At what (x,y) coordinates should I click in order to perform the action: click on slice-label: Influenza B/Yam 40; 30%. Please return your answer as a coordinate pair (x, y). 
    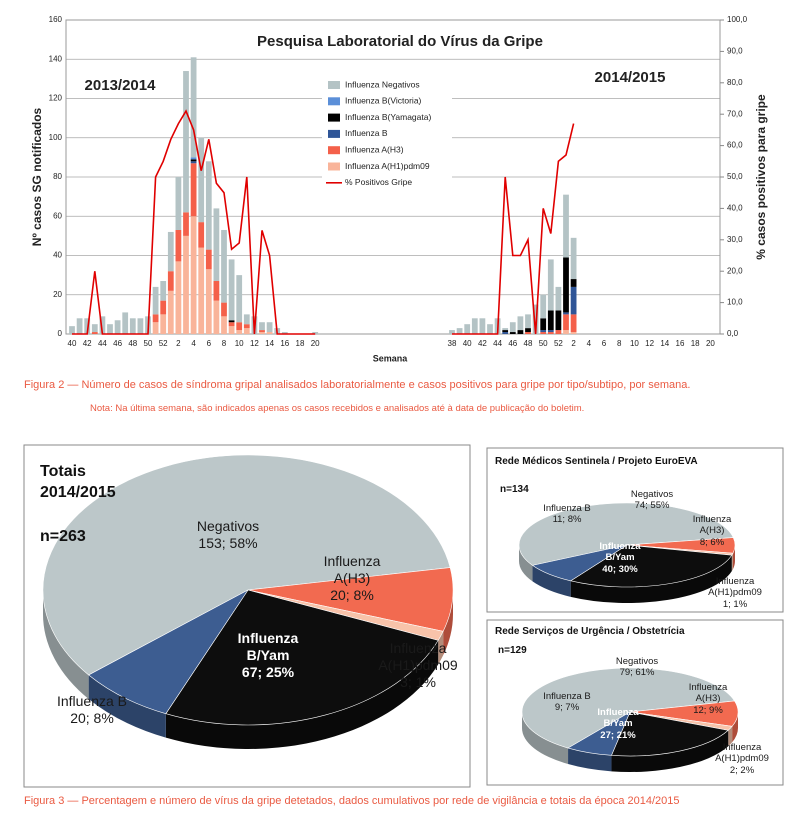
    Looking at the image, I should click on (620, 558).